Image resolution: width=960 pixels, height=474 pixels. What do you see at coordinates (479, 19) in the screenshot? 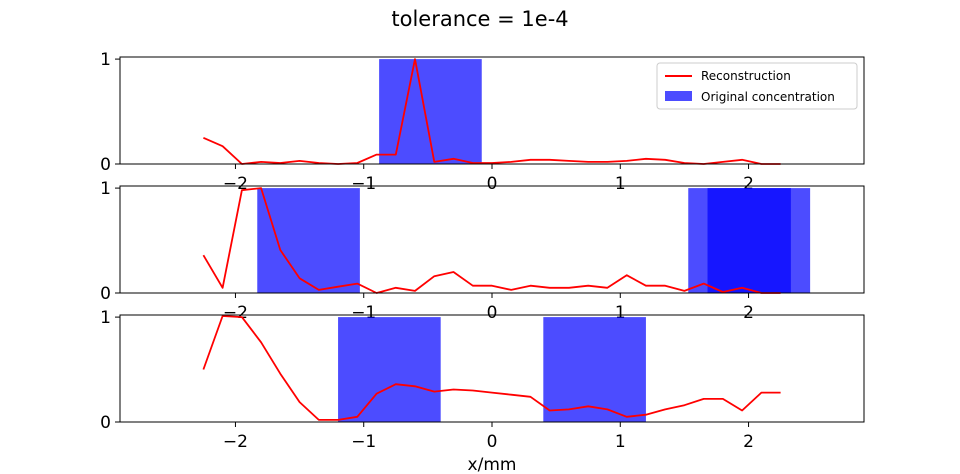
I see `chart-title: tolerance = 1e-4` at bounding box center [479, 19].